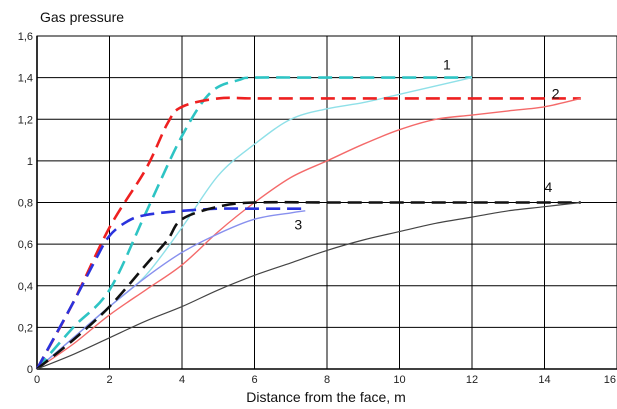 The height and width of the screenshot is (409, 617). Describe the element at coordinates (25, 79) in the screenshot. I see `y-tick-label: 1,4` at that location.